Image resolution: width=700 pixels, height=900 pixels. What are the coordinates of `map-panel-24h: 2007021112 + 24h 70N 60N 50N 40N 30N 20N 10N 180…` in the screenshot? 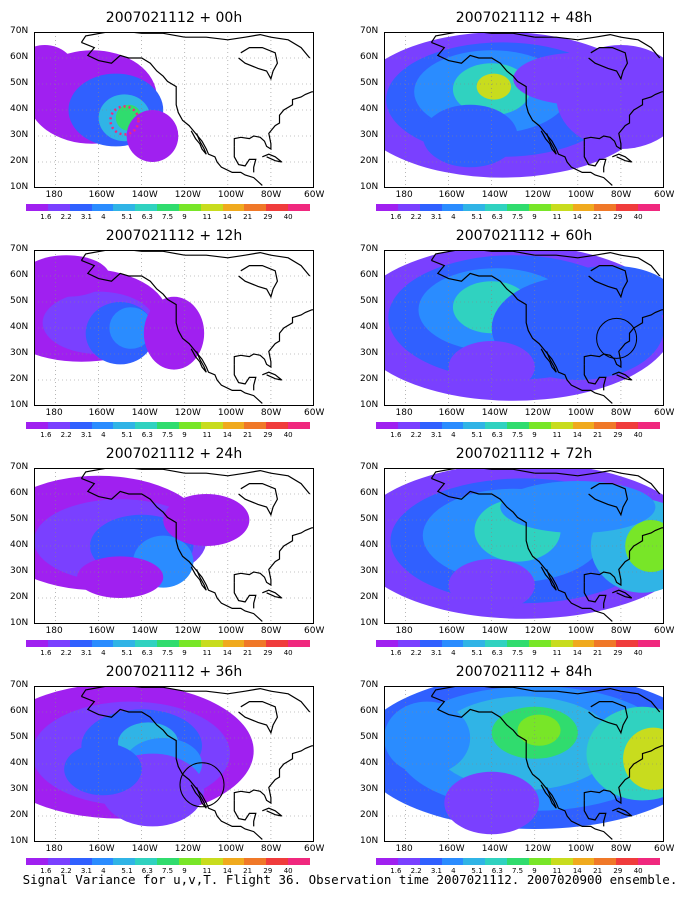 It's located at (173, 556).